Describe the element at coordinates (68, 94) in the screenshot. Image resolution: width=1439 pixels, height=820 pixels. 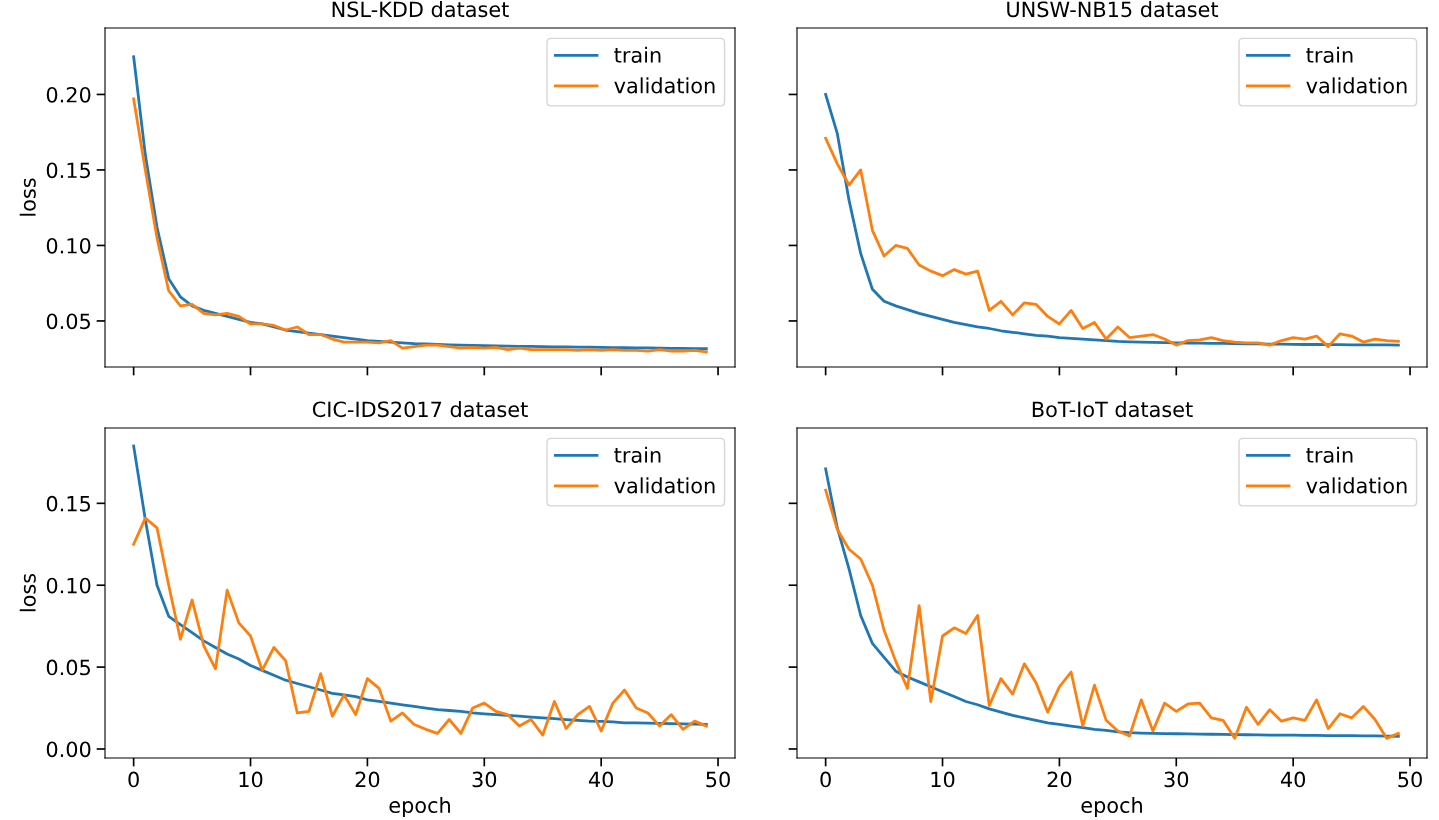
I see `y-tick-label: 0.20` at that location.